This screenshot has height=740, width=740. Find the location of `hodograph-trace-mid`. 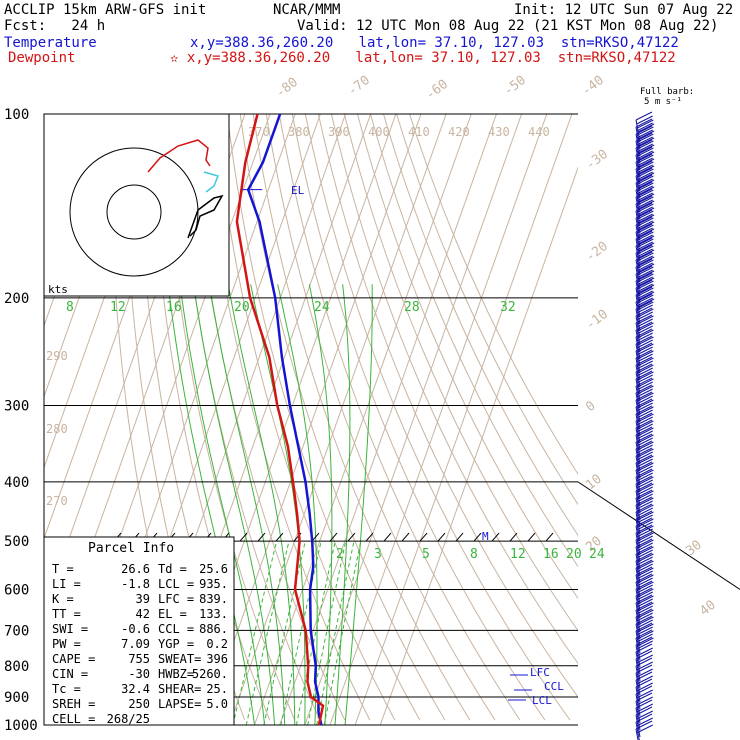

hodograph-trace-mid is located at coordinates (211, 182).